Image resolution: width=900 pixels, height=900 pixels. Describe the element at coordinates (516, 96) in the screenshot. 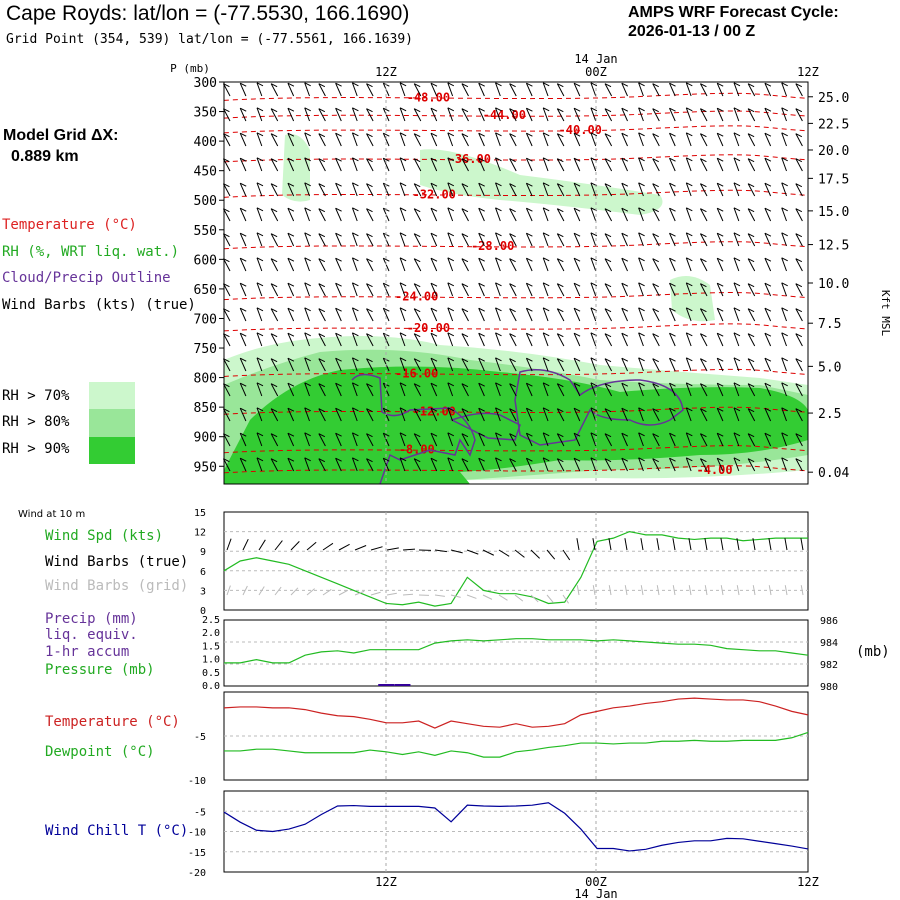

I see `temperature-contour` at that location.